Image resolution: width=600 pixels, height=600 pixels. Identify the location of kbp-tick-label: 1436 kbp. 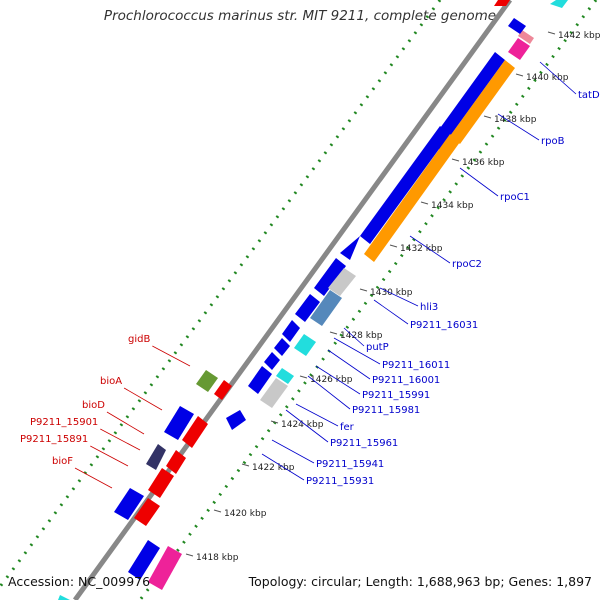
(483, 163).